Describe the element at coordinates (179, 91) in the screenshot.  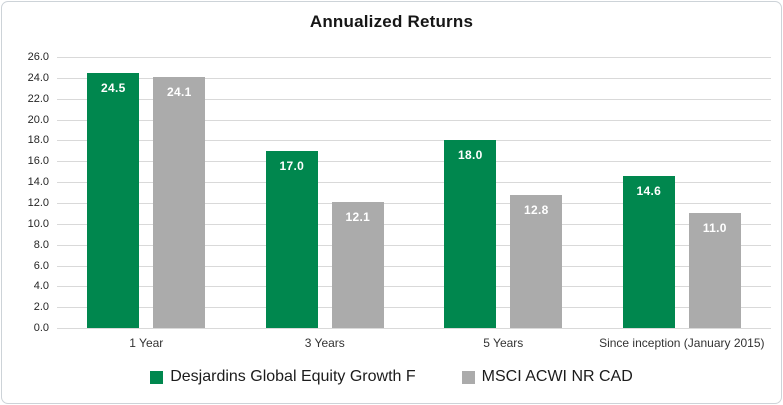
I see `bar-value-label: 24.1` at that location.